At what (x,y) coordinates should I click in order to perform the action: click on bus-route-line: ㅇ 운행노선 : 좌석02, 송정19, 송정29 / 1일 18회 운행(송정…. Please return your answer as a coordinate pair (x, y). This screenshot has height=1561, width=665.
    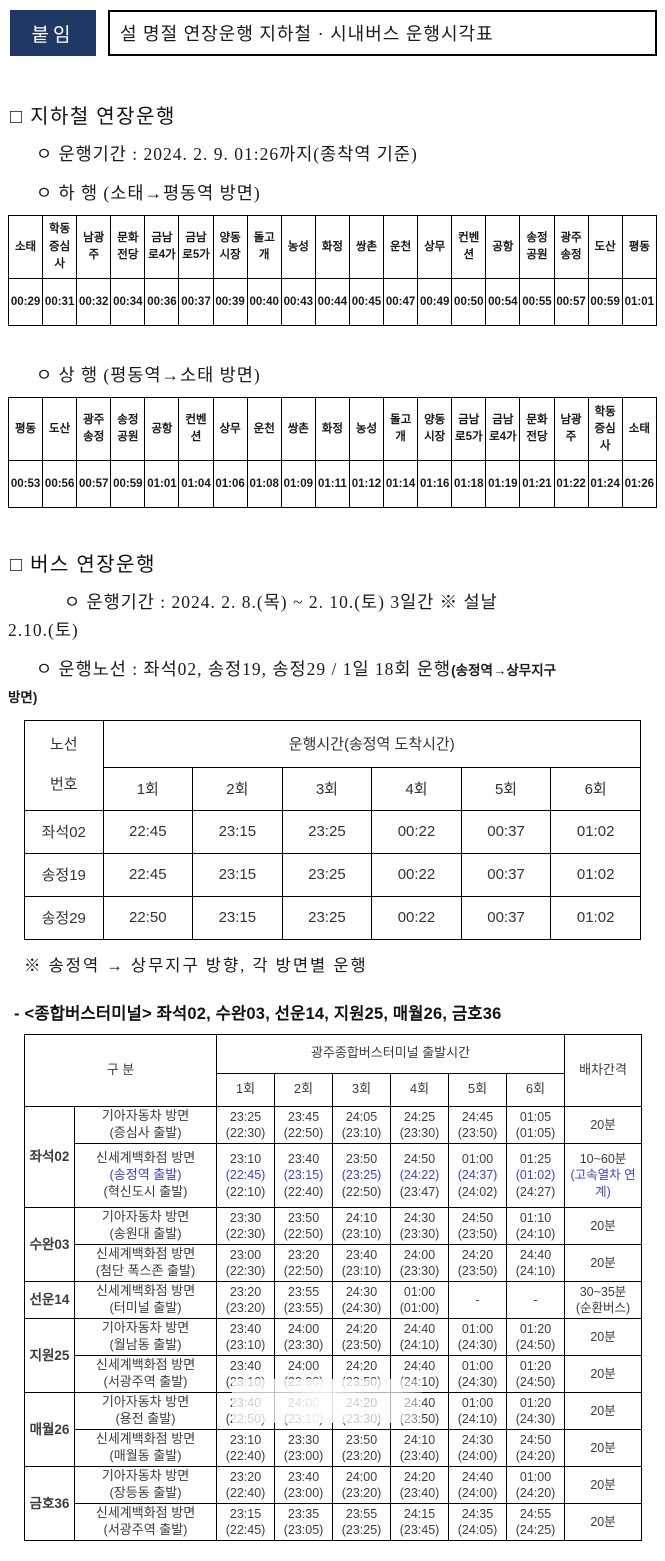
    Looking at the image, I should click on (332, 683).